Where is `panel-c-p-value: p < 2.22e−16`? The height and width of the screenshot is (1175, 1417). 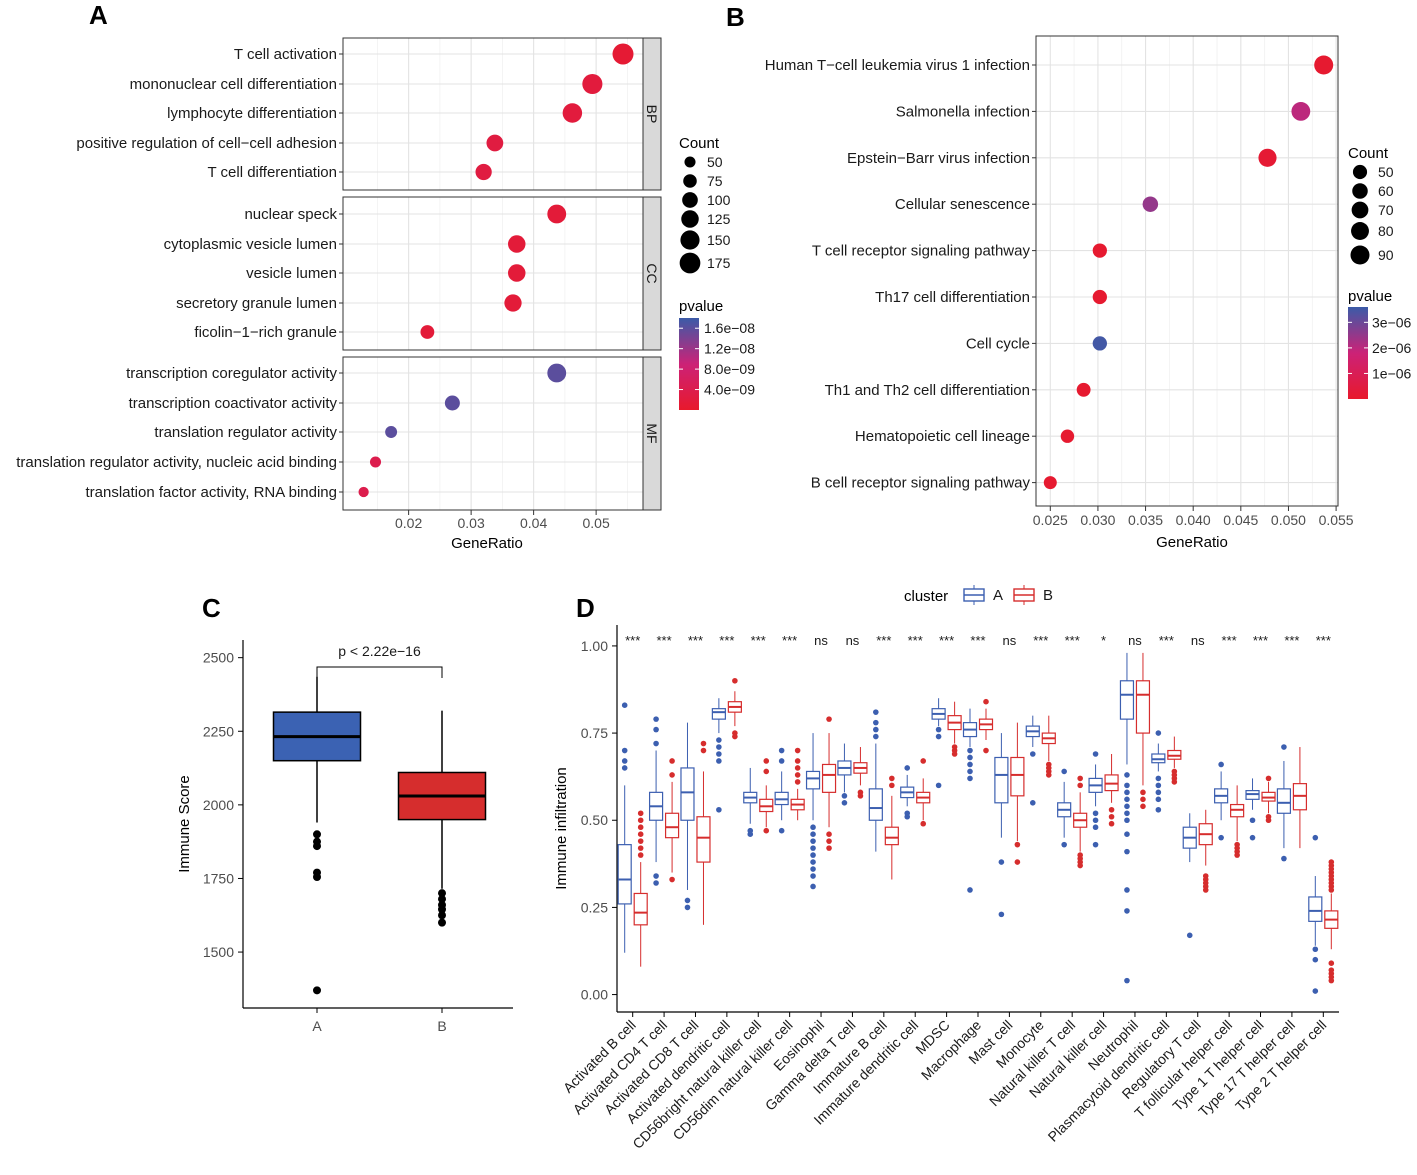
panel-c-p-value: p < 2.22e−16 is located at coordinates (379, 651).